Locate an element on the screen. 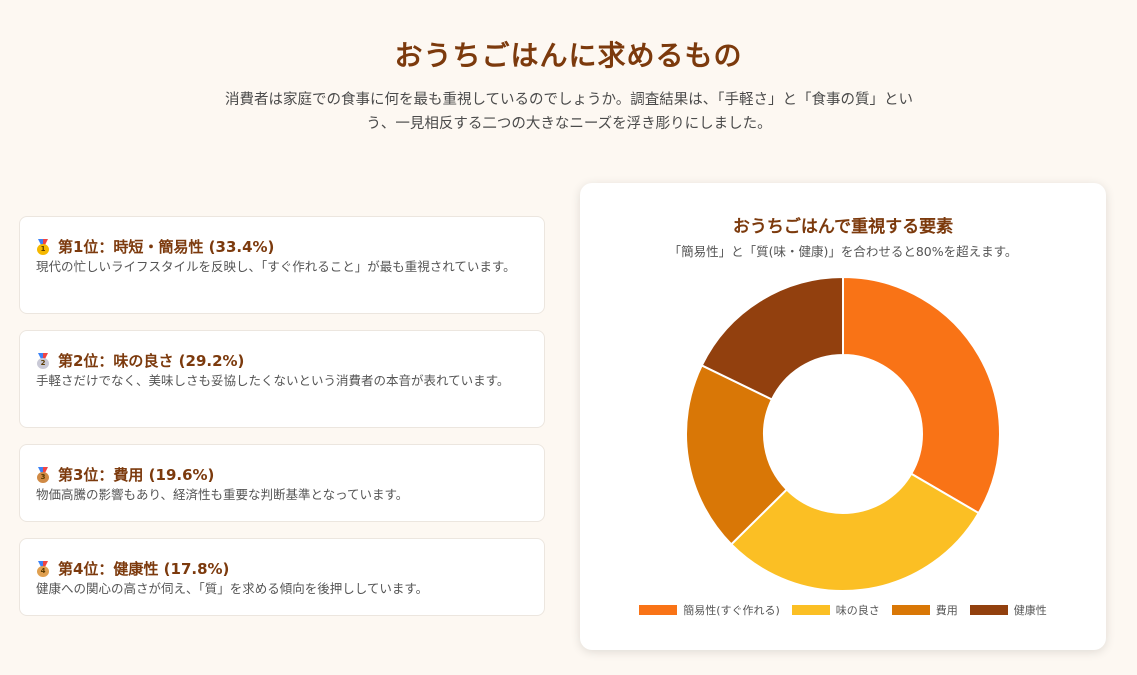  ranking-heading: 第1位：時短・簡易性 (33.4%) is located at coordinates (166, 247).